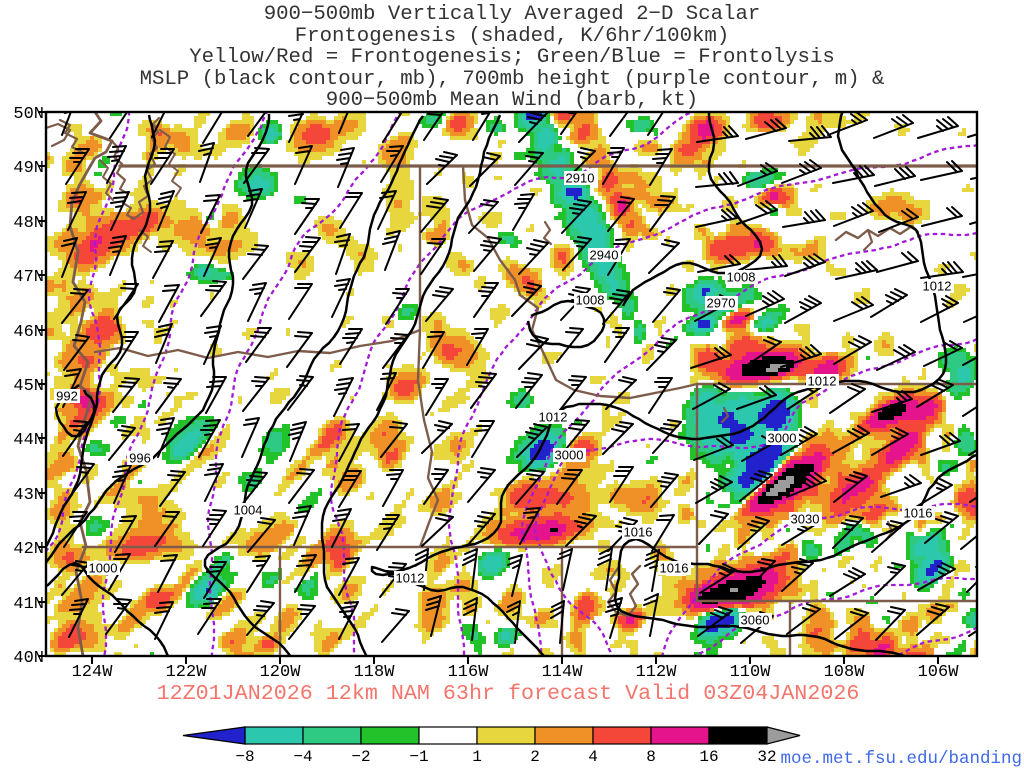 This screenshot has height=768, width=1024. What do you see at coordinates (651, 757) in the screenshot?
I see `svg-text: 8` at bounding box center [651, 757].